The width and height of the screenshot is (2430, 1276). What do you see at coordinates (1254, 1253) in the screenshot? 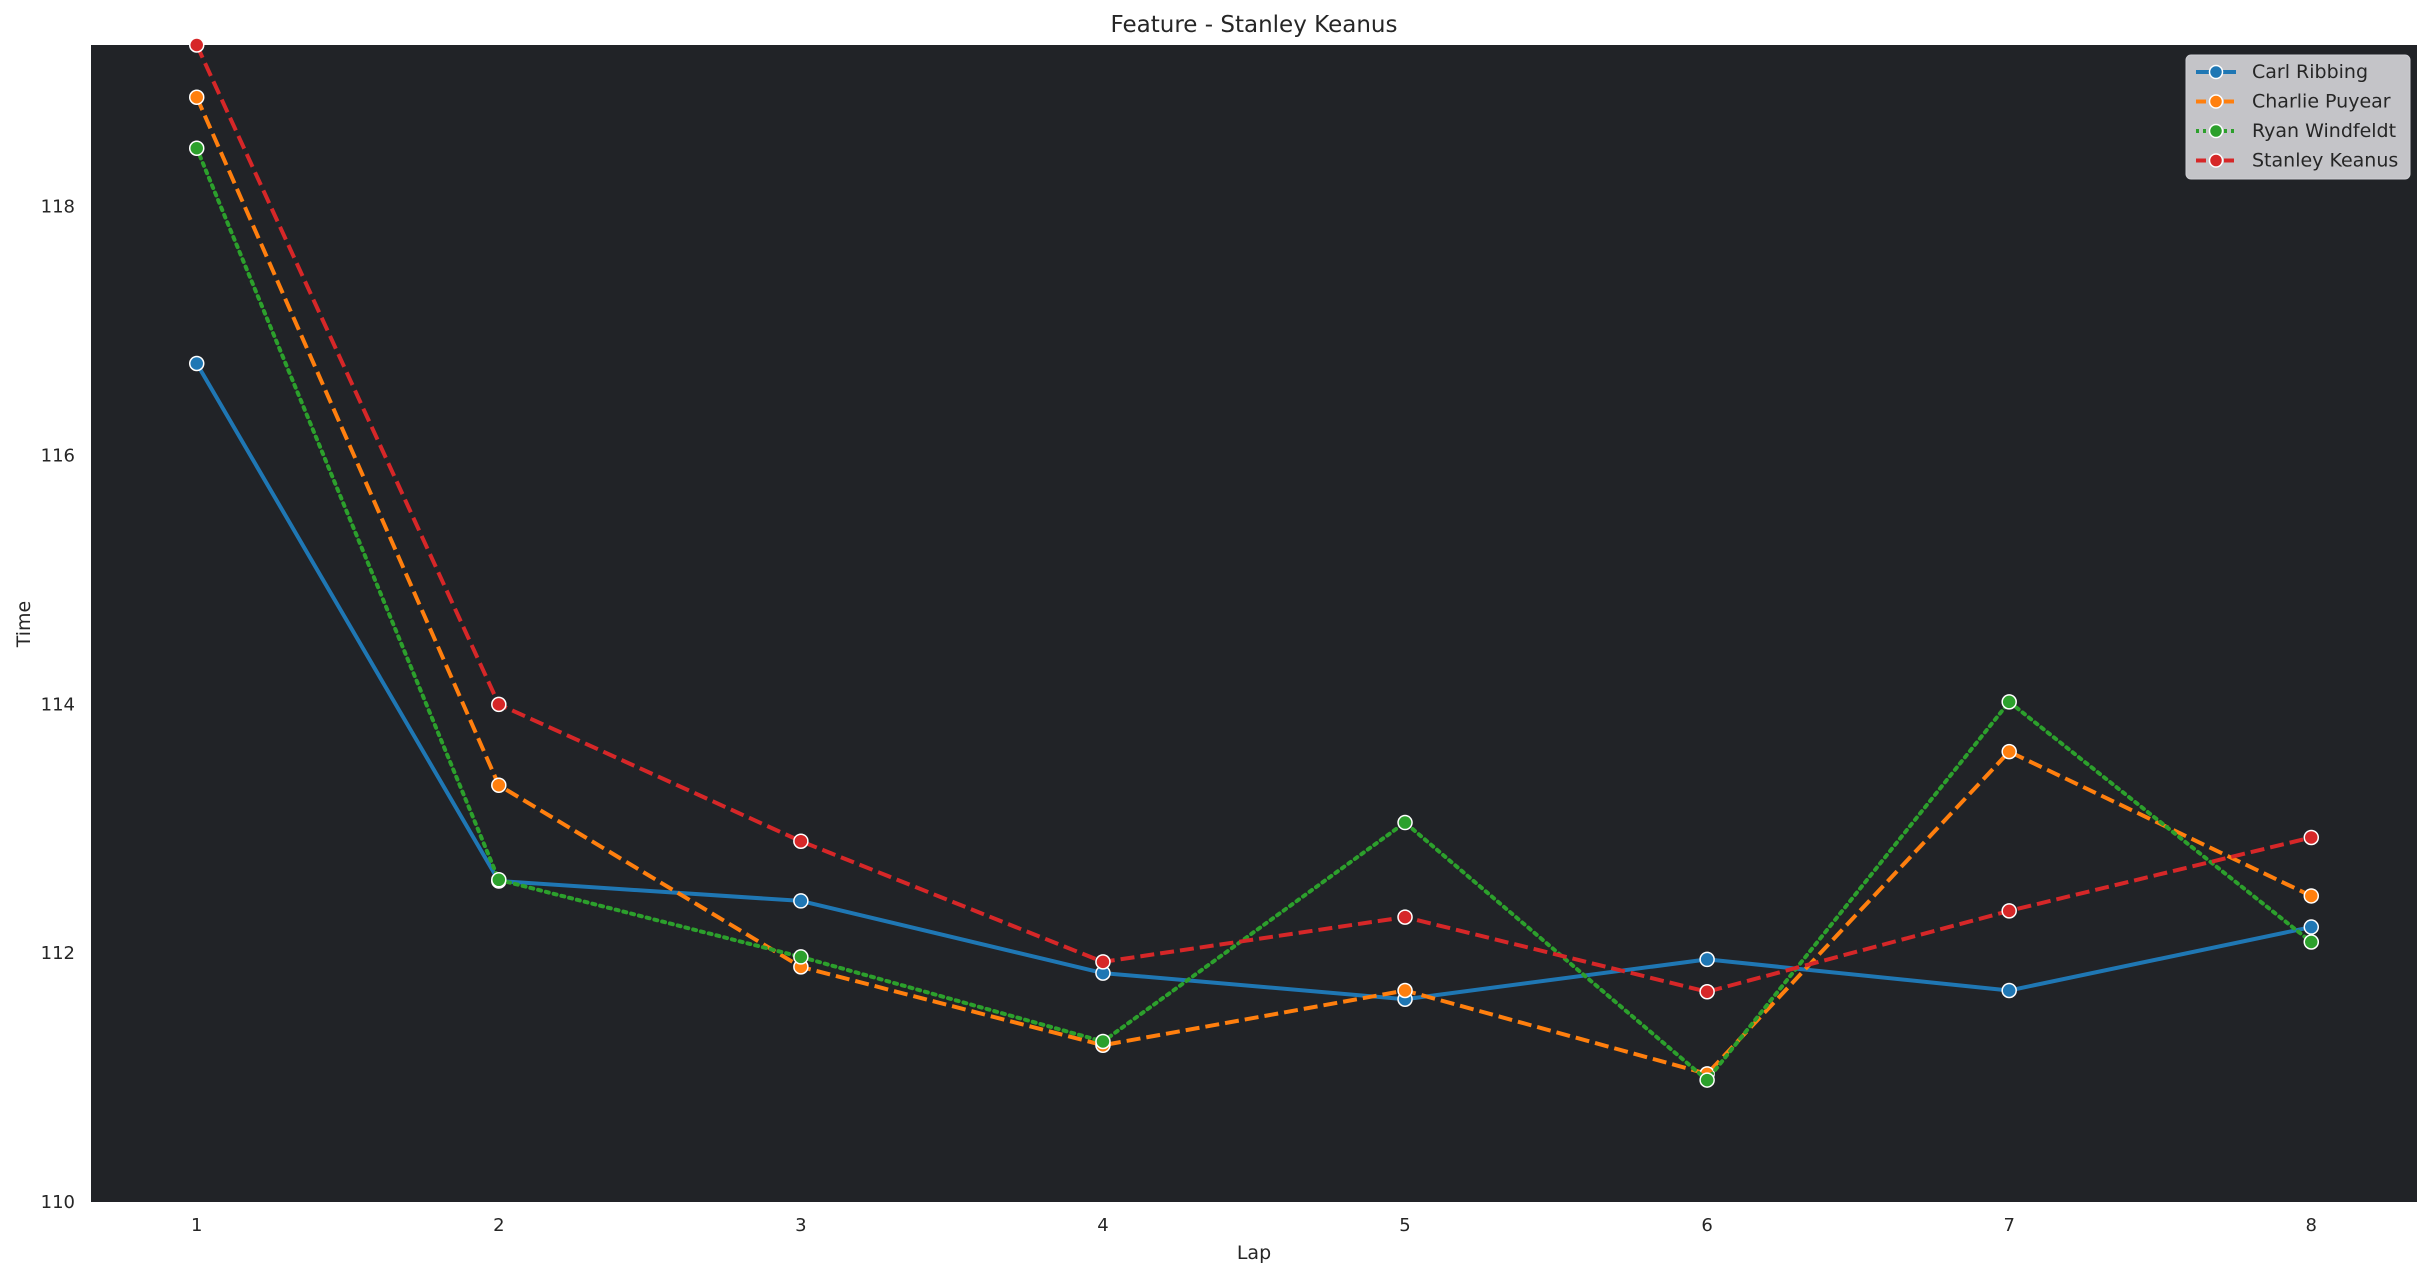
I see `x-axis-label: Lap` at bounding box center [1254, 1253].